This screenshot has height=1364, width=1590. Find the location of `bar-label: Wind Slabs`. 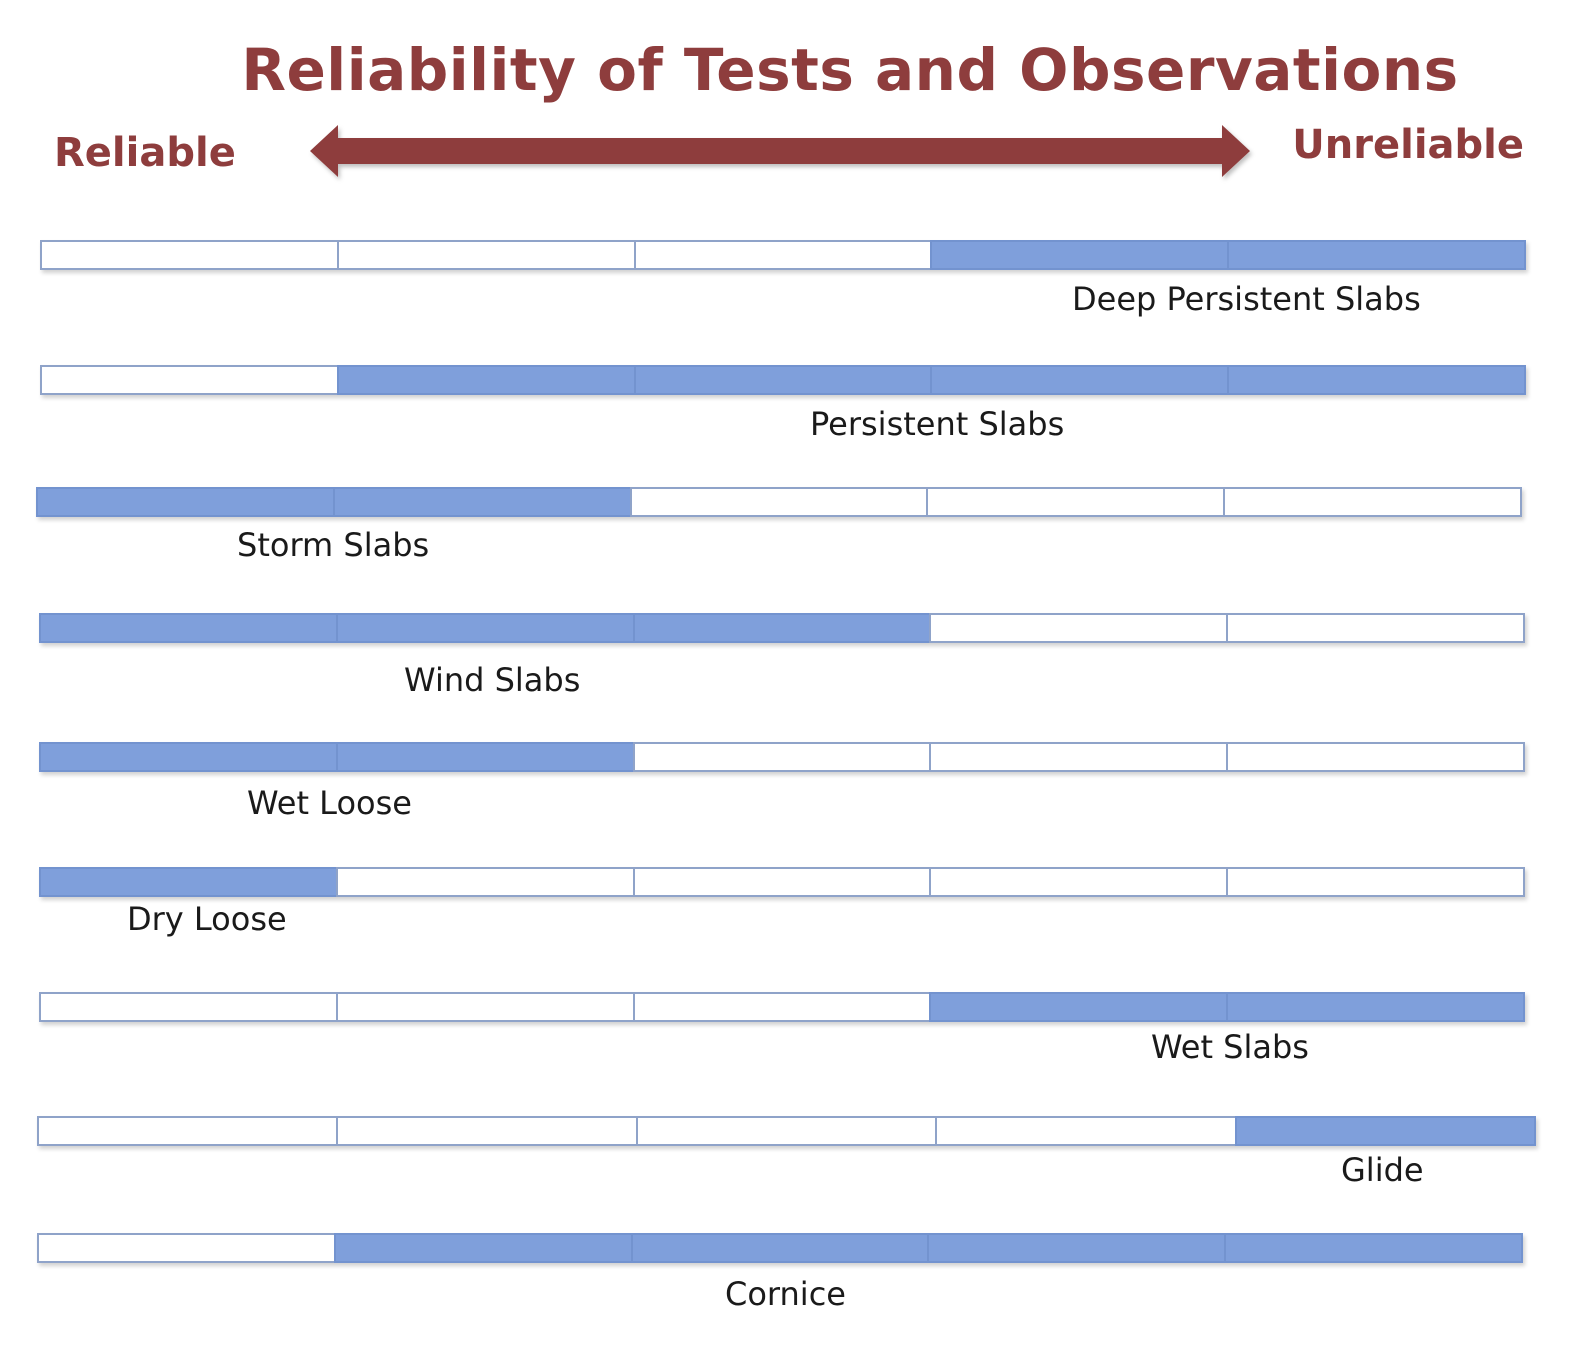

bar-label: Wind Slabs is located at coordinates (492, 680).